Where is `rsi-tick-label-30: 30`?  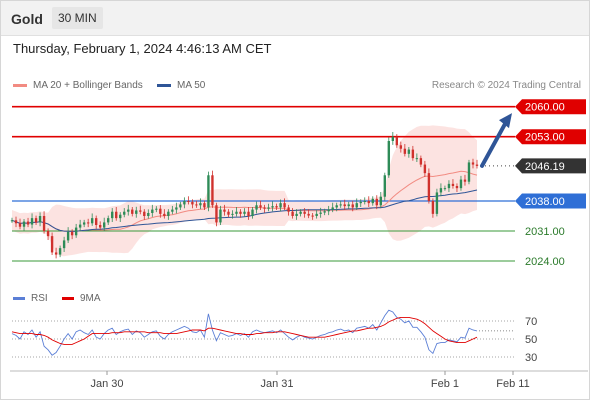
rsi-tick-label-30: 30 is located at coordinates (531, 358).